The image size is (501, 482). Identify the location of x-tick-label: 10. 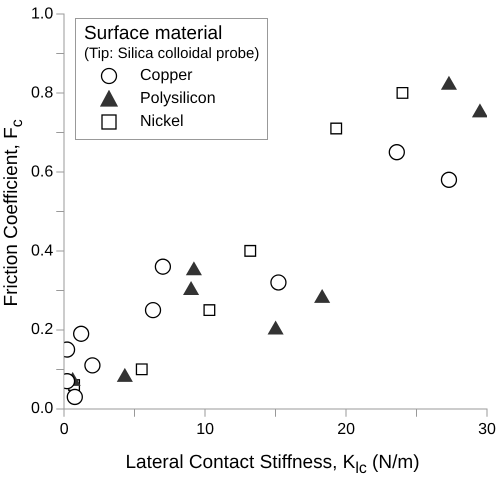
(205, 429).